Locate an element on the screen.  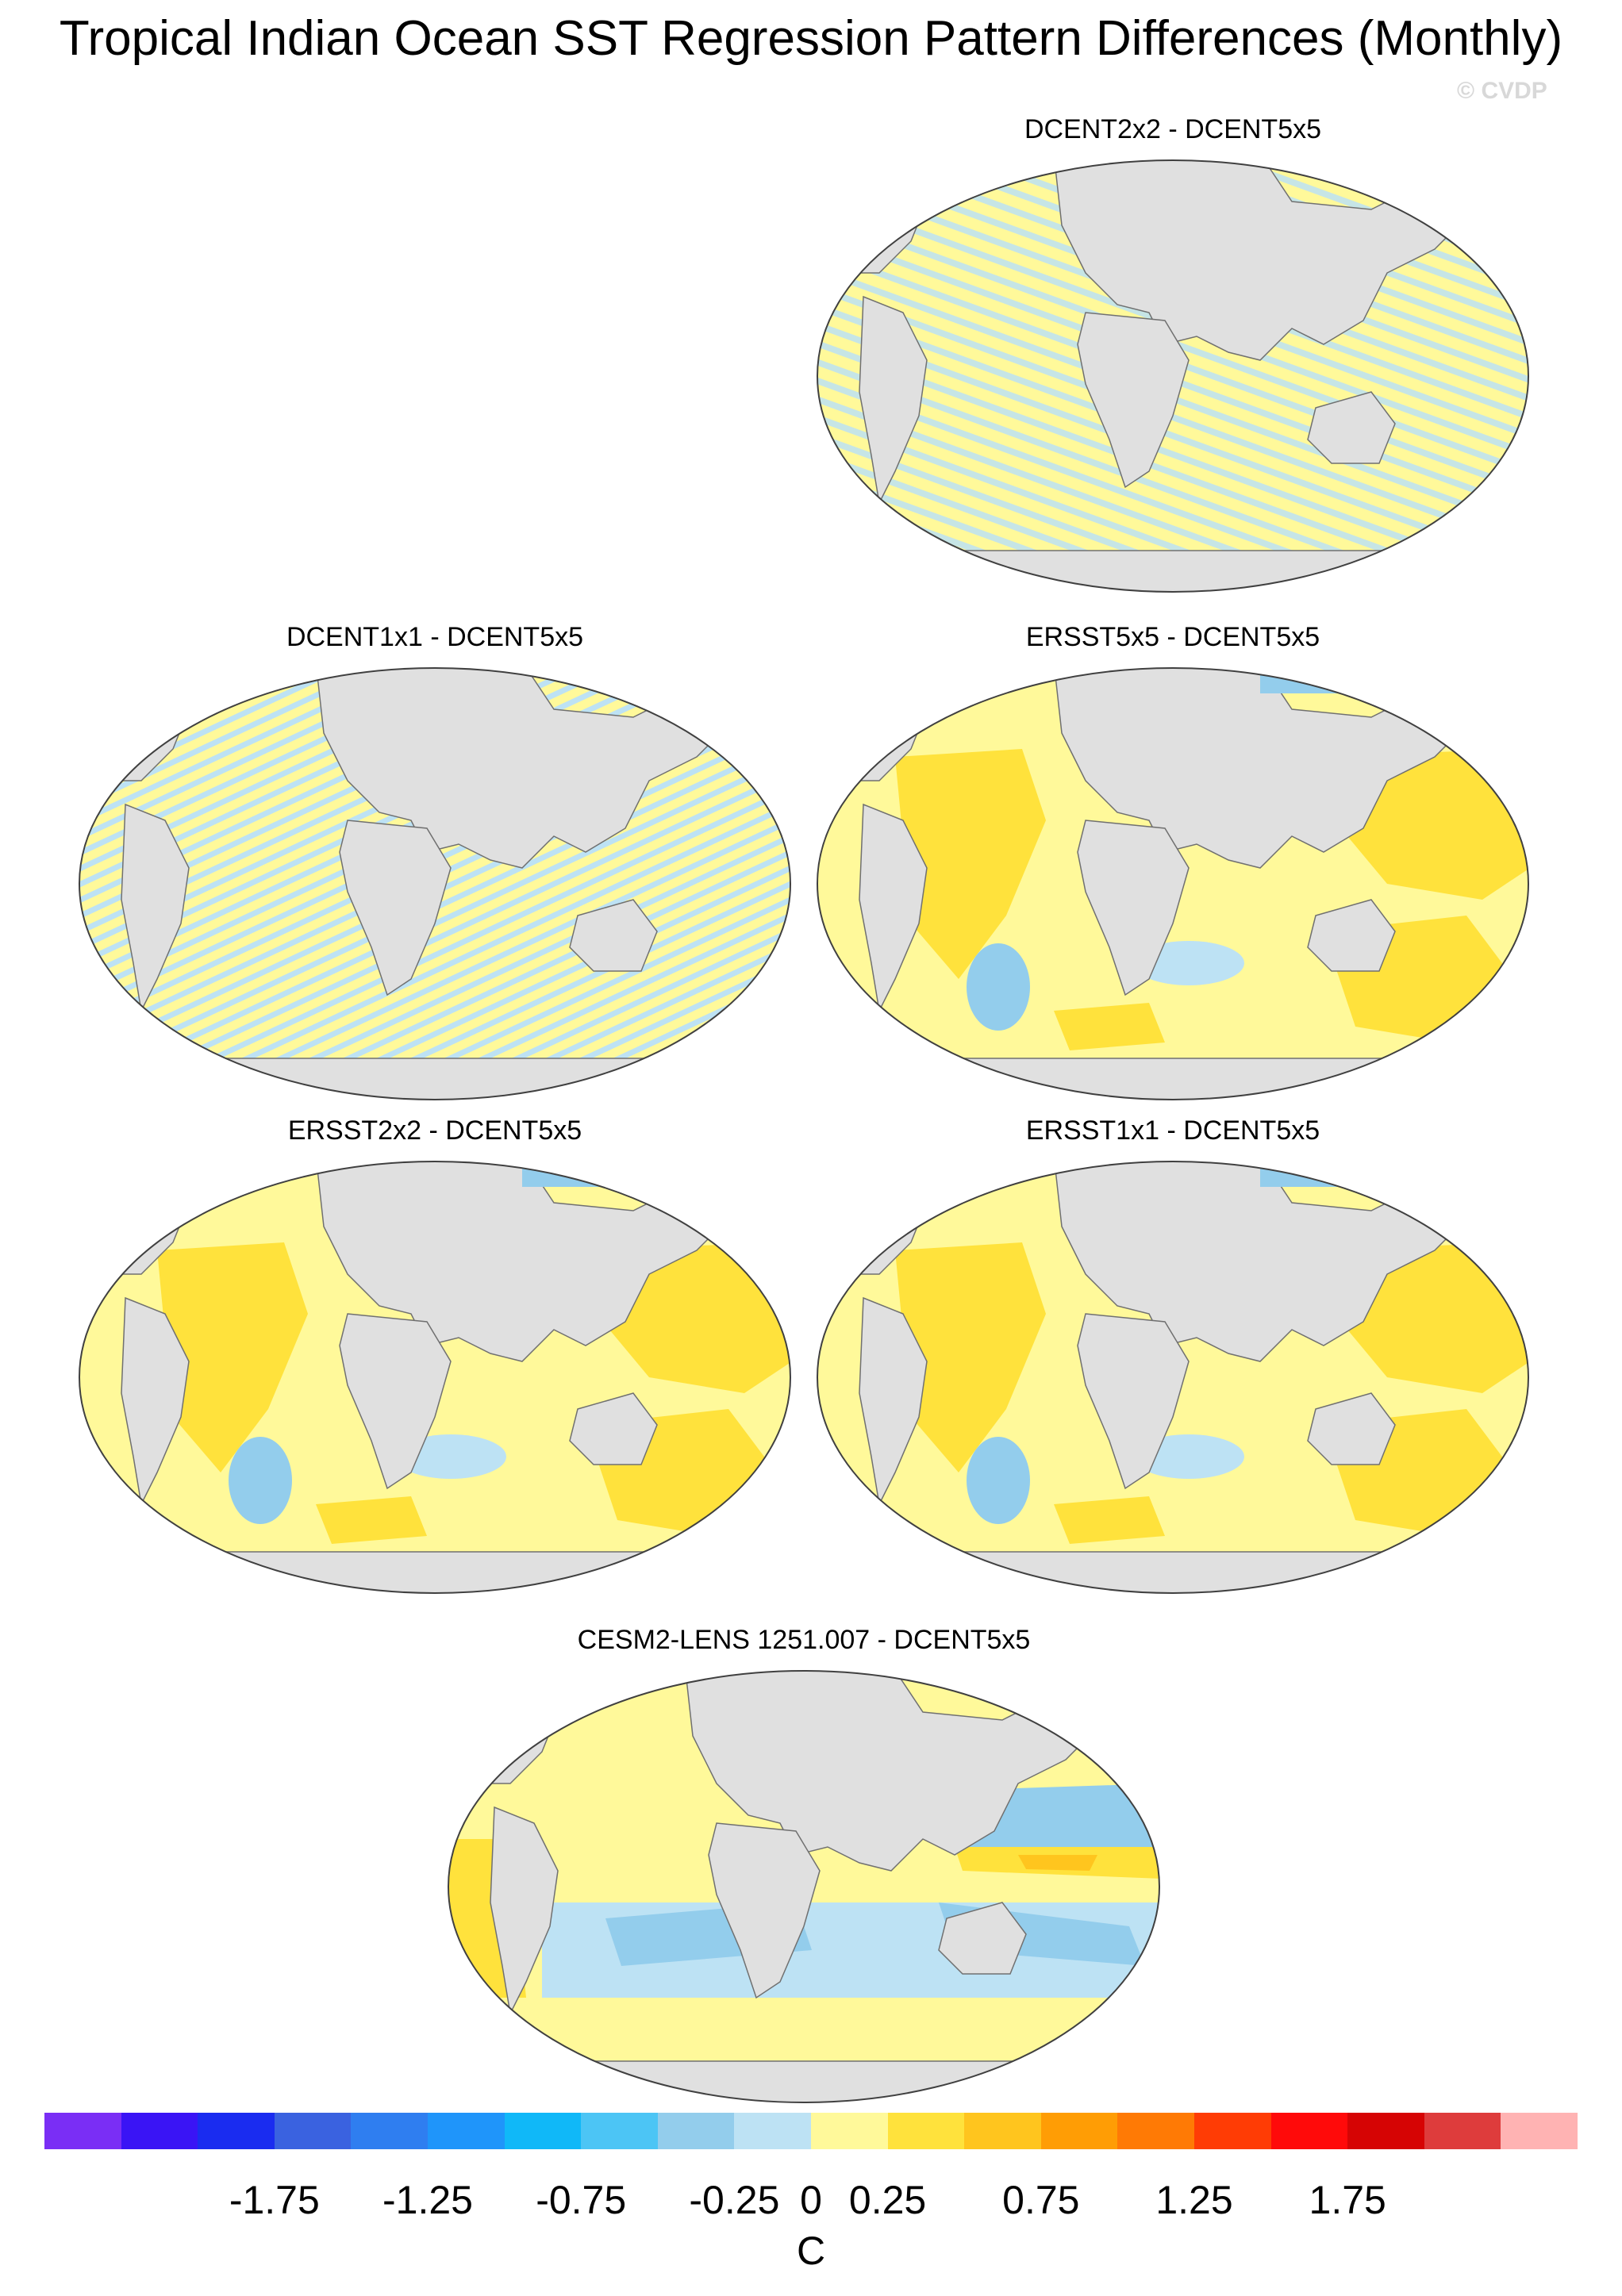
colorbar-tick-label: 0 is located at coordinates (811, 2200).